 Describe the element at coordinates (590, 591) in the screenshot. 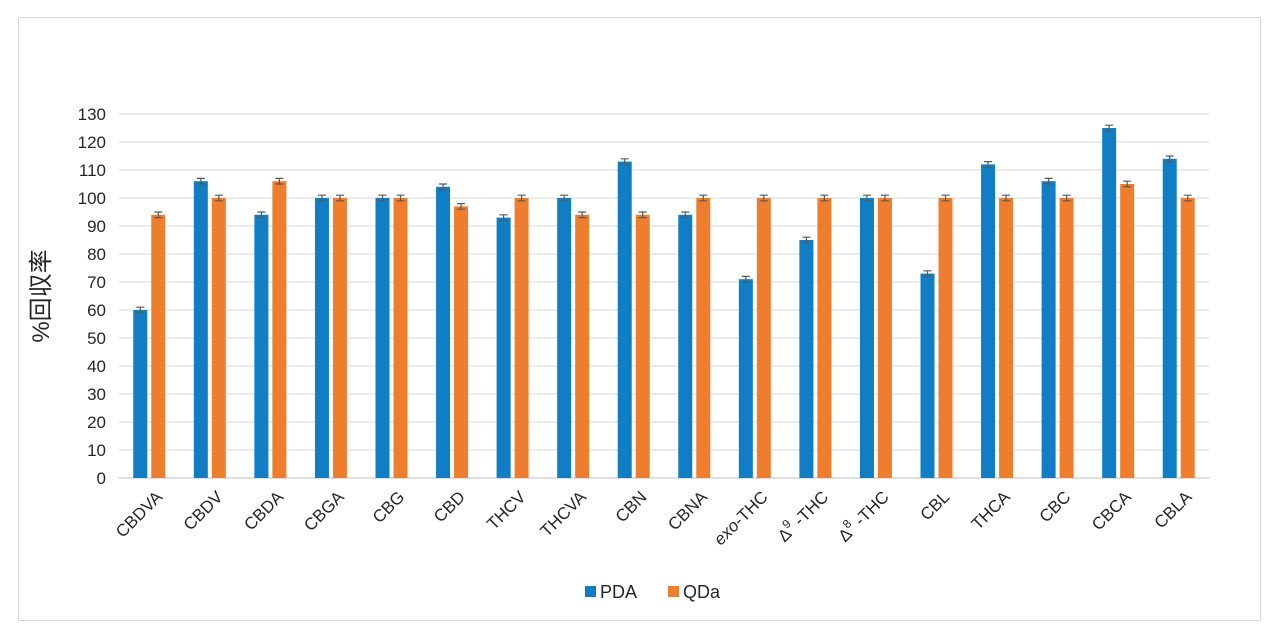

I see `legend-swatch-pda` at that location.